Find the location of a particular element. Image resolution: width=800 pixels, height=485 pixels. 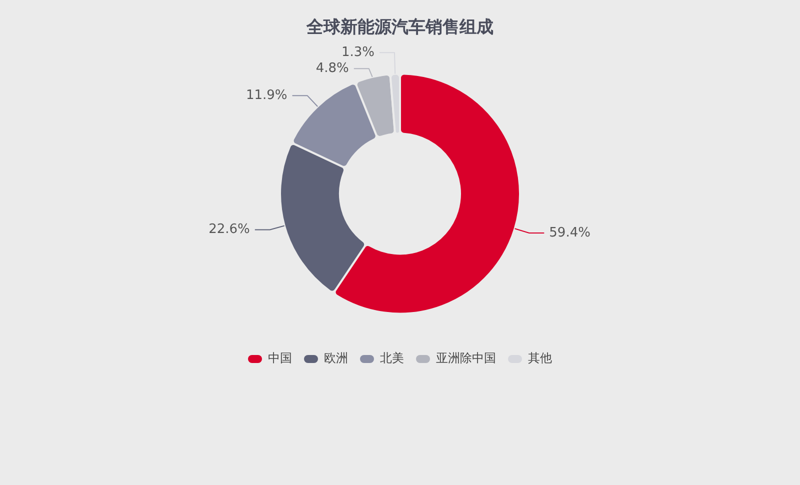

data-label: 11.9% is located at coordinates (267, 95).